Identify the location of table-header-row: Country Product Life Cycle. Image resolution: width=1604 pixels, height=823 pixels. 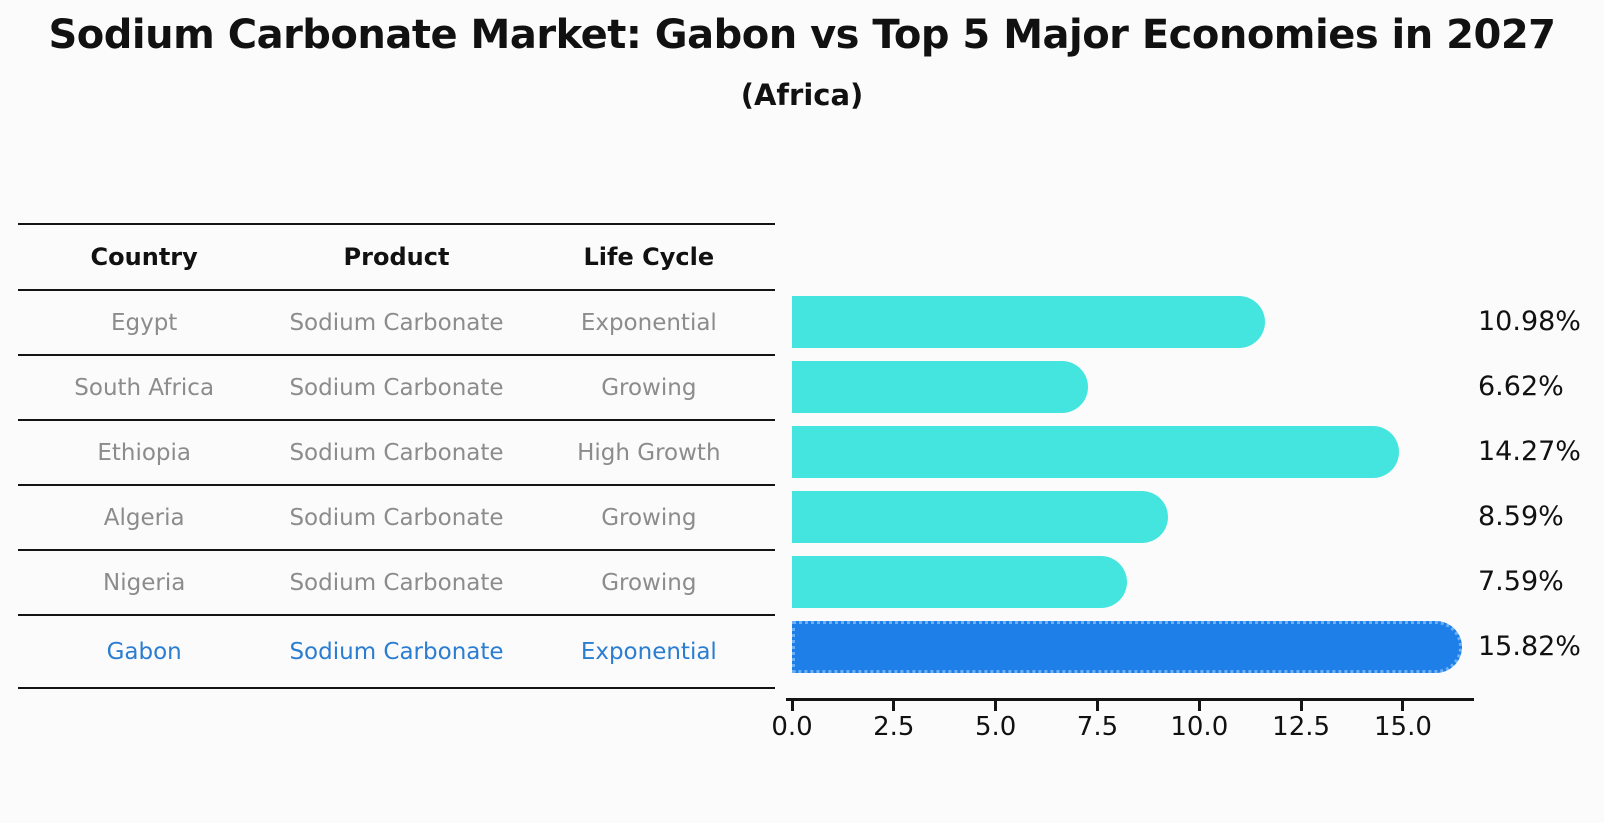
(396, 258).